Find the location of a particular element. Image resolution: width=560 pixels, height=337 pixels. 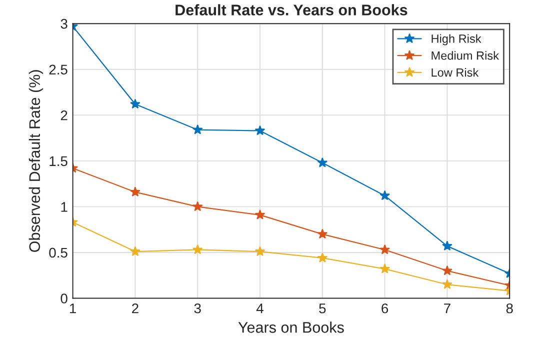

x-tick-label: 8 is located at coordinates (509, 308).